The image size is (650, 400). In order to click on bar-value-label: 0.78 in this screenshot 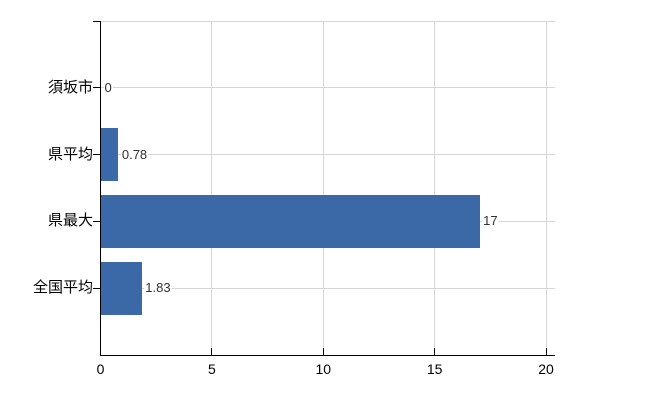, I will do `click(134, 154)`.